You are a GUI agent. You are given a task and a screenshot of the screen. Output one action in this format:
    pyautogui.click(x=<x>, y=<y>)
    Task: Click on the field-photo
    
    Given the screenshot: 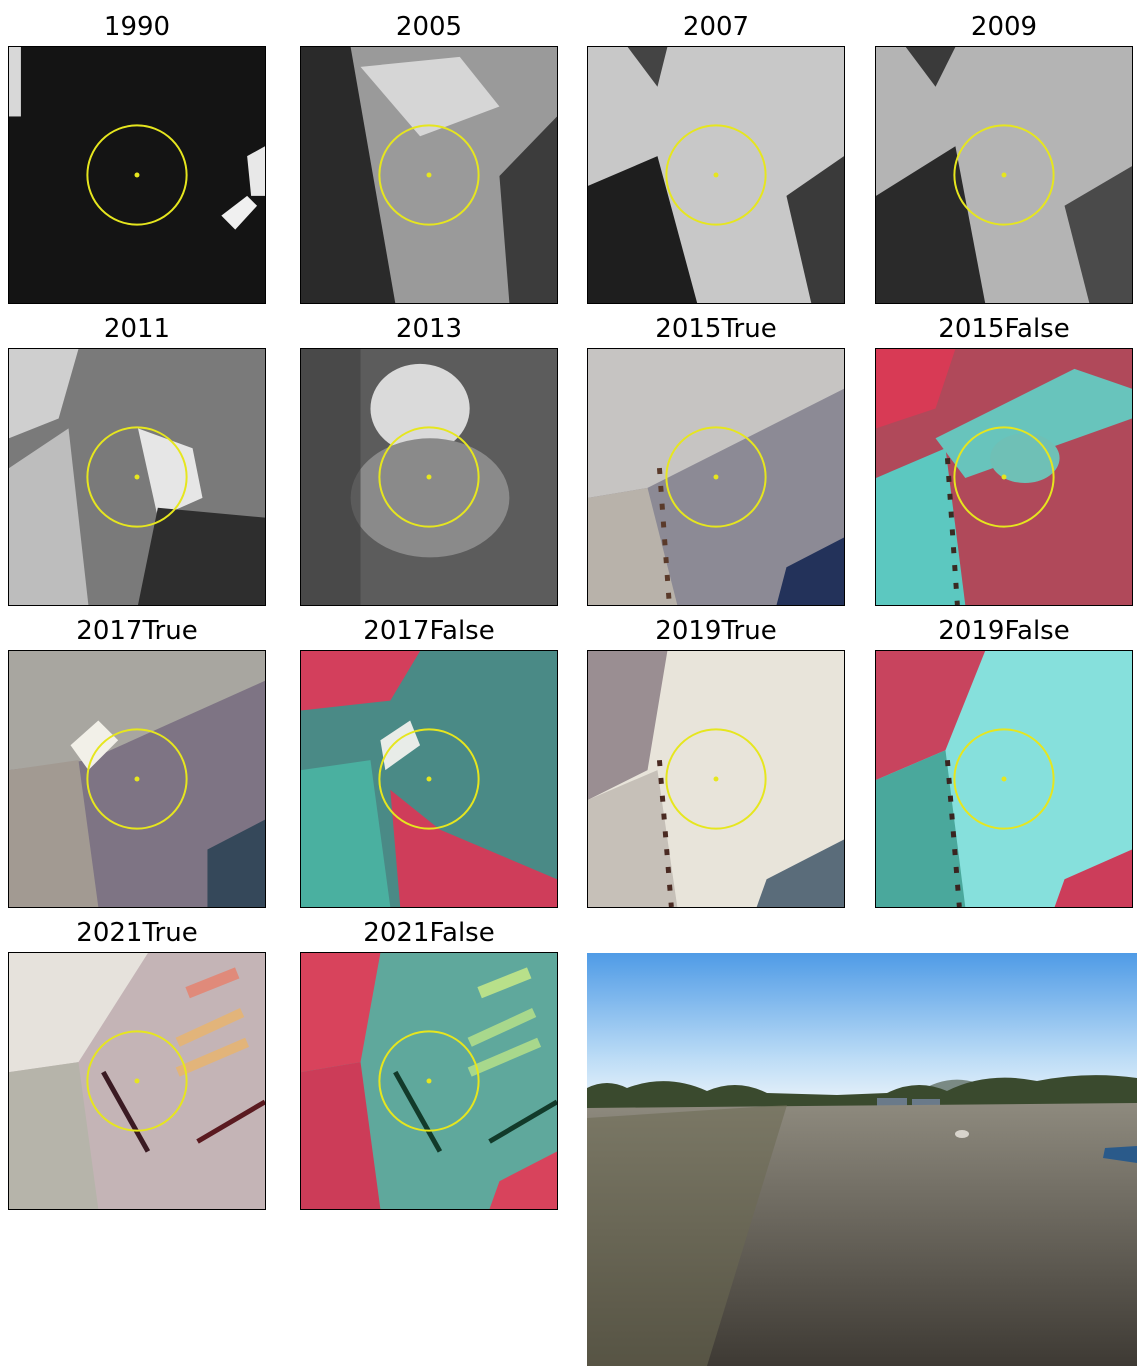 What is the action you would take?
    pyautogui.click(x=862, y=1159)
    